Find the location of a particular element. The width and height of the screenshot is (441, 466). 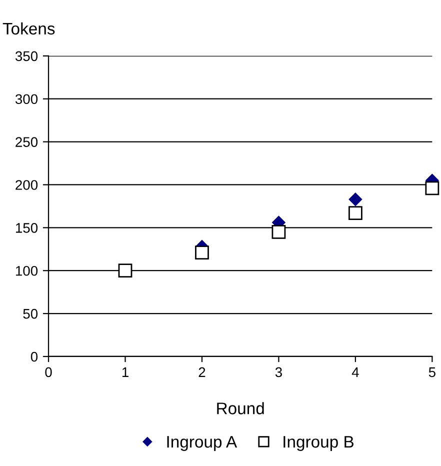

x-tick-label: 4 is located at coordinates (355, 372).